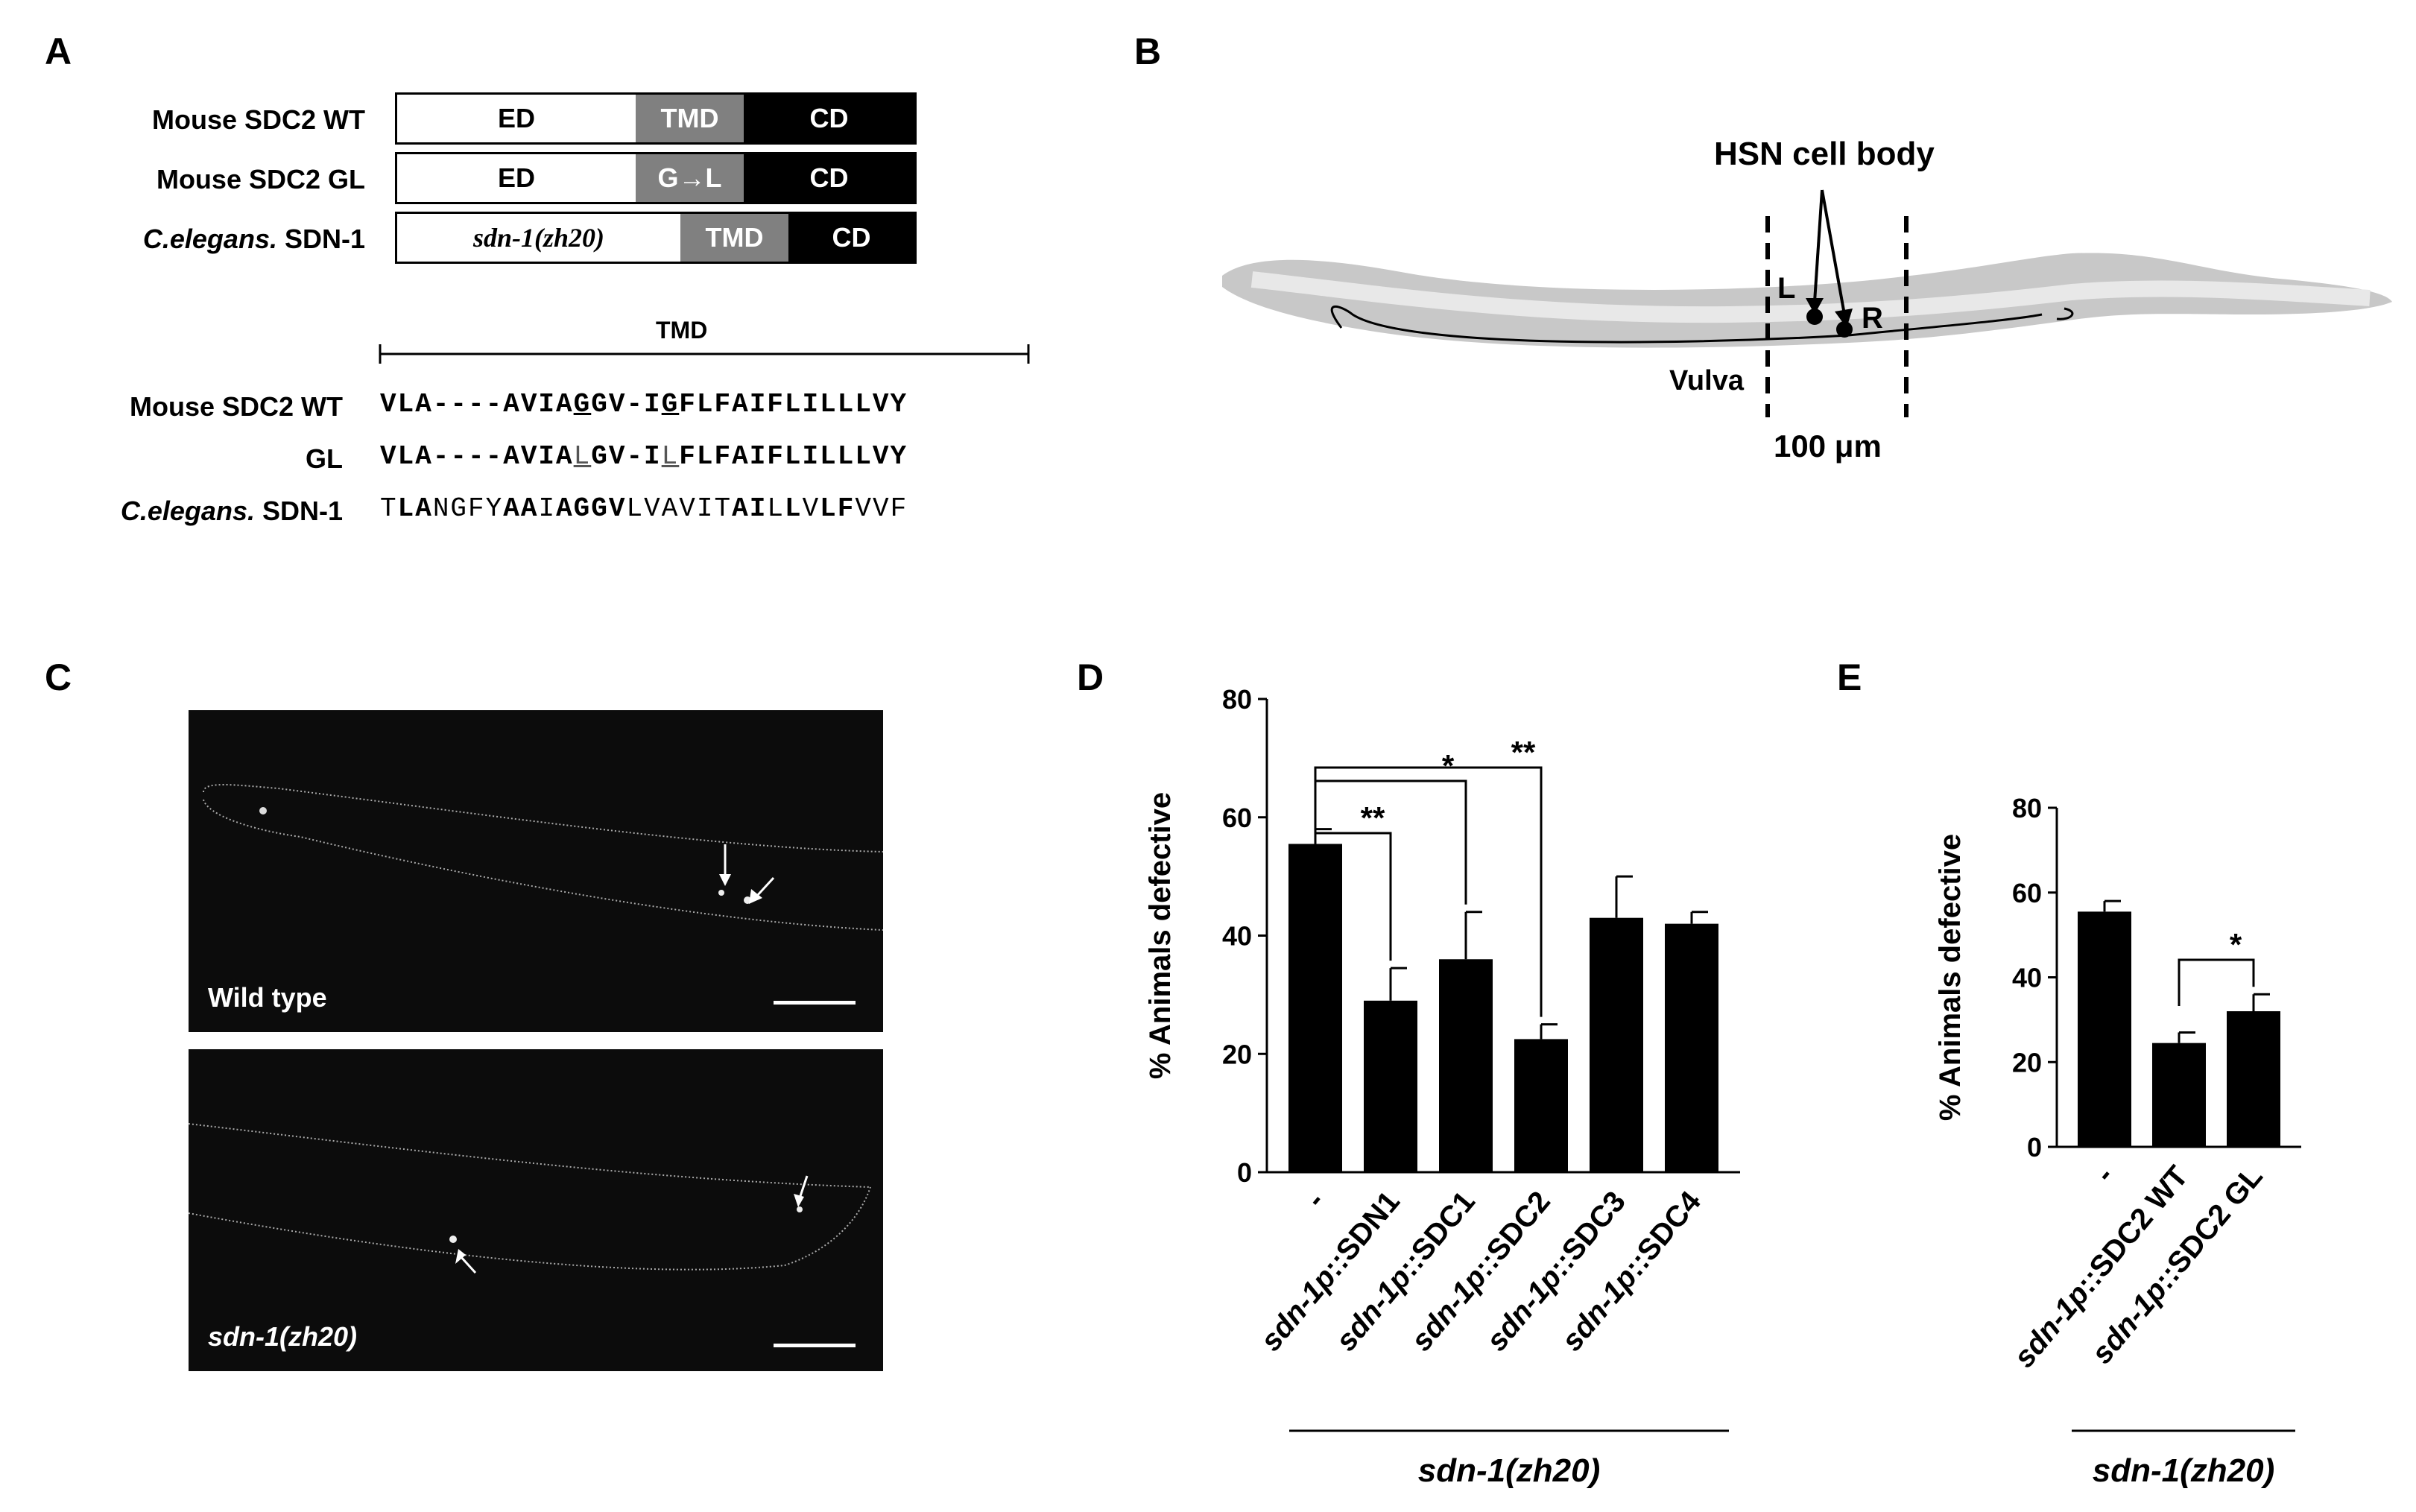 This screenshot has height=1512, width=2416. I want to click on micrograph-wild-type: Wild type, so click(536, 871).